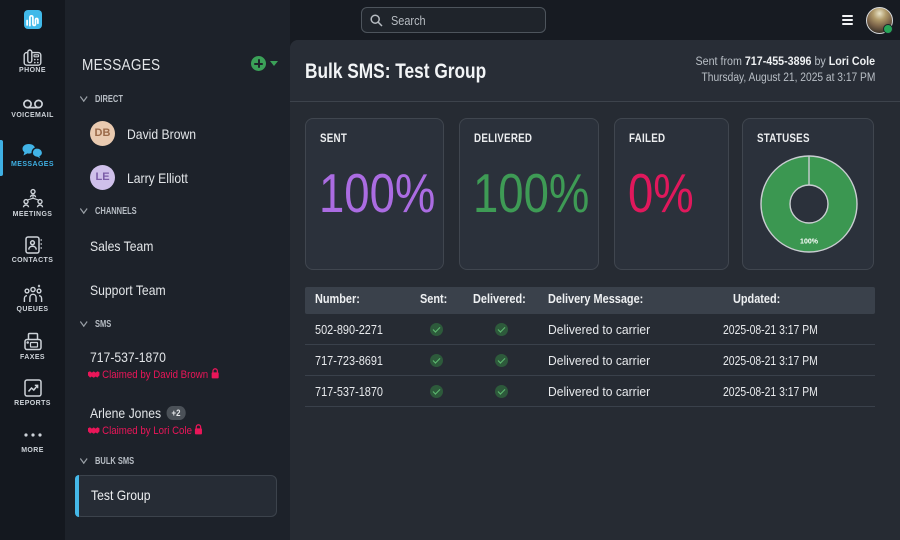 This screenshot has height=540, width=900. I want to click on svg-text: 100%, so click(809, 242).